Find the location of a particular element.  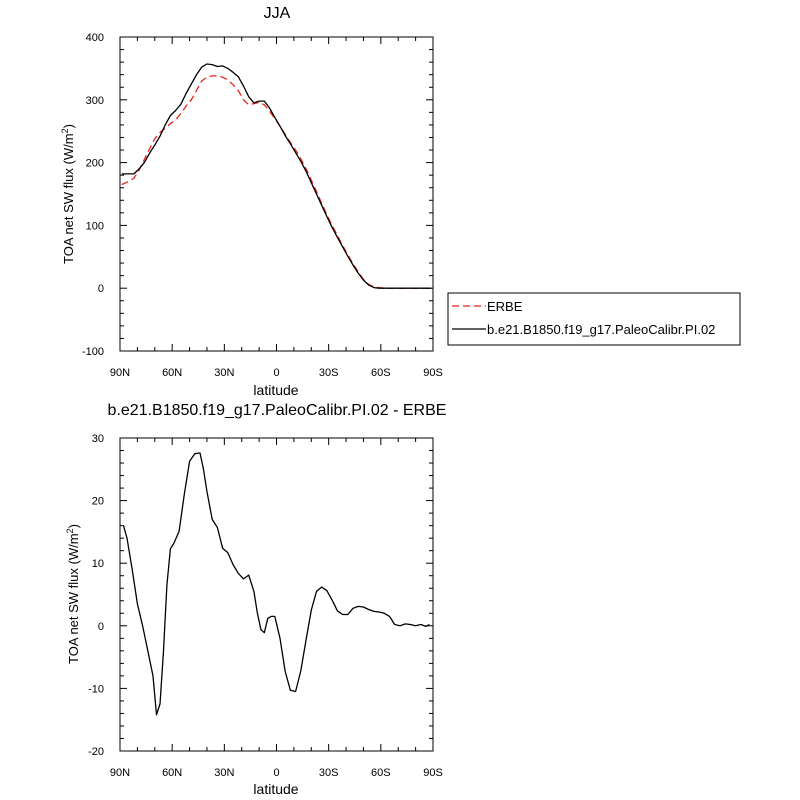

top-y-tick-label: 100 is located at coordinates (95, 226).